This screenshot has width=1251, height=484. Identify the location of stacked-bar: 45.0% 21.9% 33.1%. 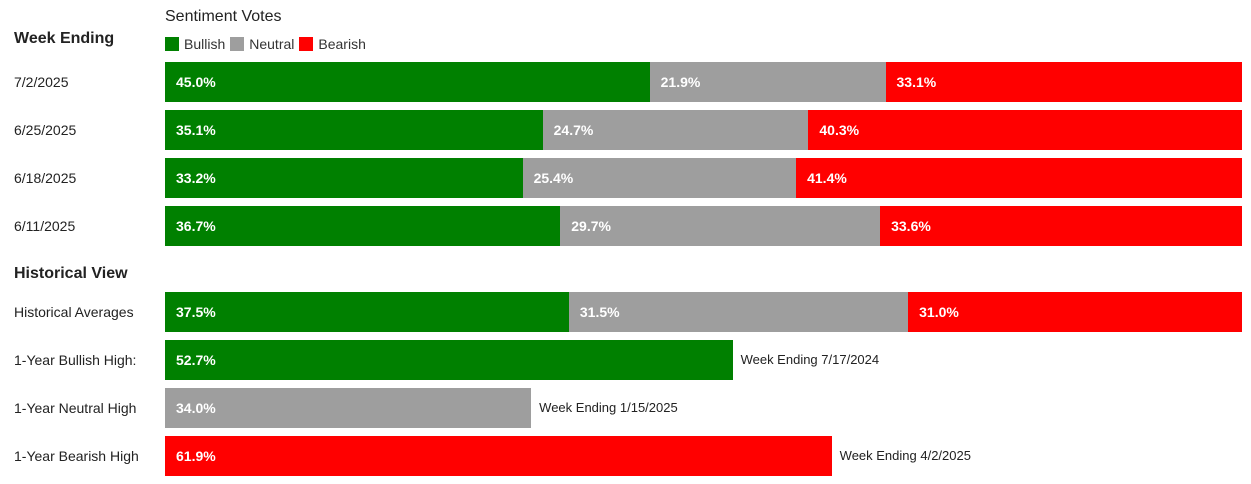
(703, 82).